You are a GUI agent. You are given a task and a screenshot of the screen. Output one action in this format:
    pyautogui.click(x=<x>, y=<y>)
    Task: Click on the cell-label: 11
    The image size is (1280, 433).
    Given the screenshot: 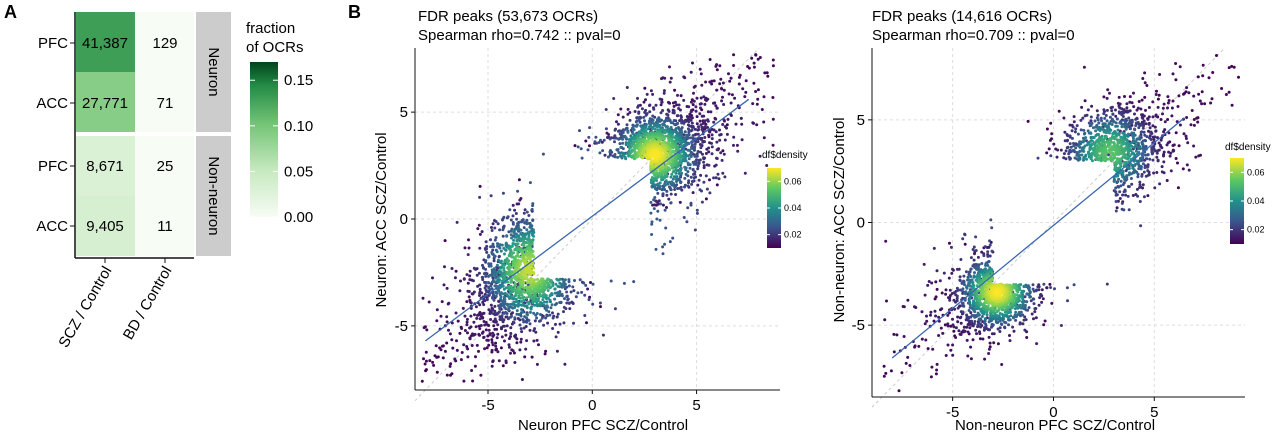 What is the action you would take?
    pyautogui.click(x=165, y=226)
    